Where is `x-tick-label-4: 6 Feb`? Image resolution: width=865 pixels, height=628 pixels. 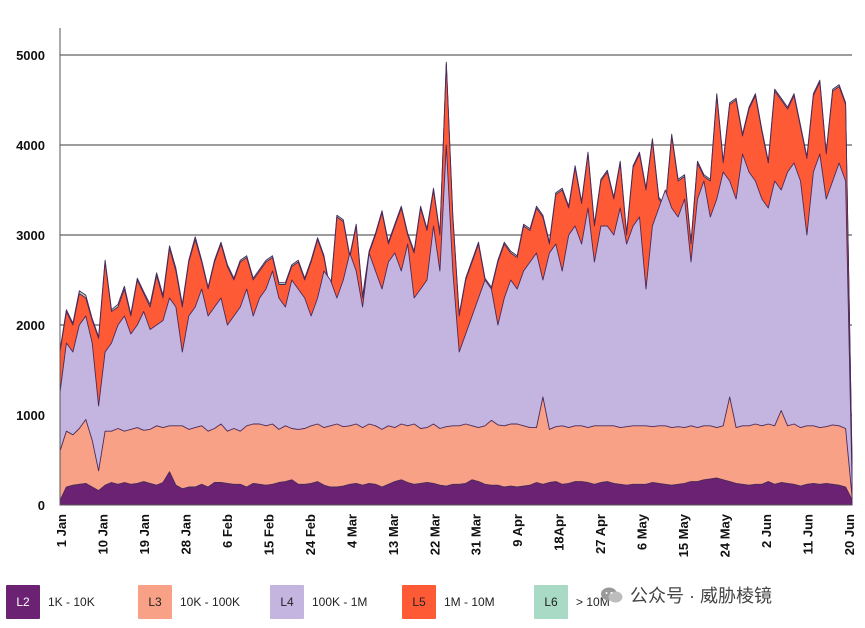
x-tick-label-4: 6 Feb is located at coordinates (227, 531).